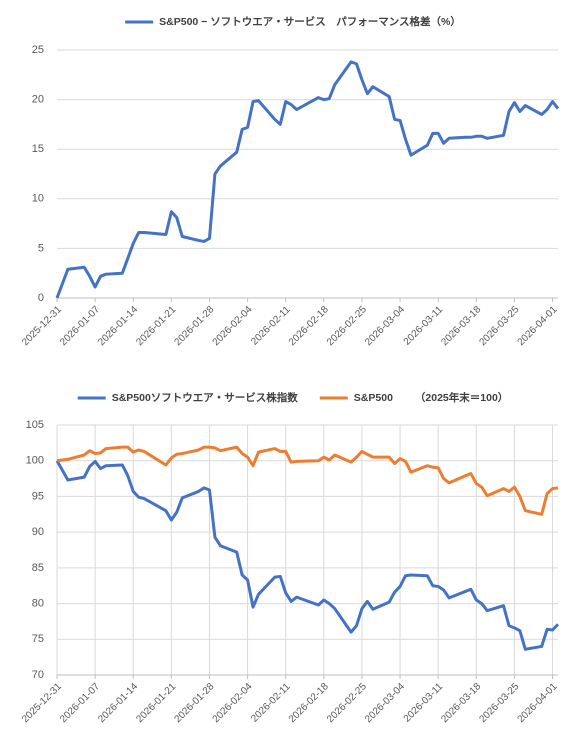 This screenshot has width=586, height=751. I want to click on legend-label: S&P500 − ソフトウエア・サービス パフォーマンス格差（%）, so click(310, 21).